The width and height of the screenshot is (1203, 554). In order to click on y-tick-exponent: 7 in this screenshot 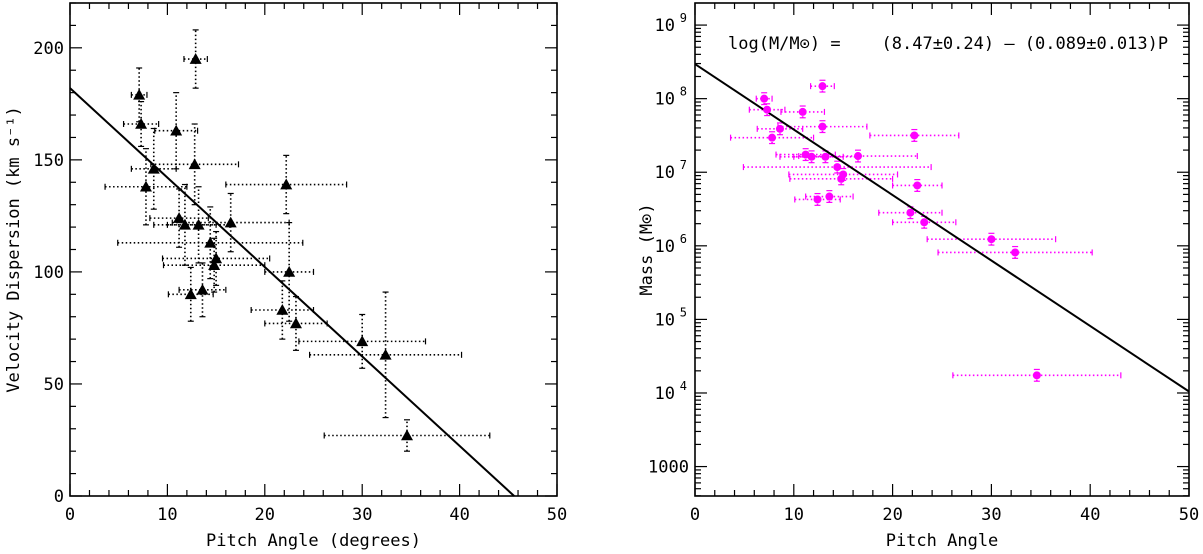, I will do `click(683, 165)`.